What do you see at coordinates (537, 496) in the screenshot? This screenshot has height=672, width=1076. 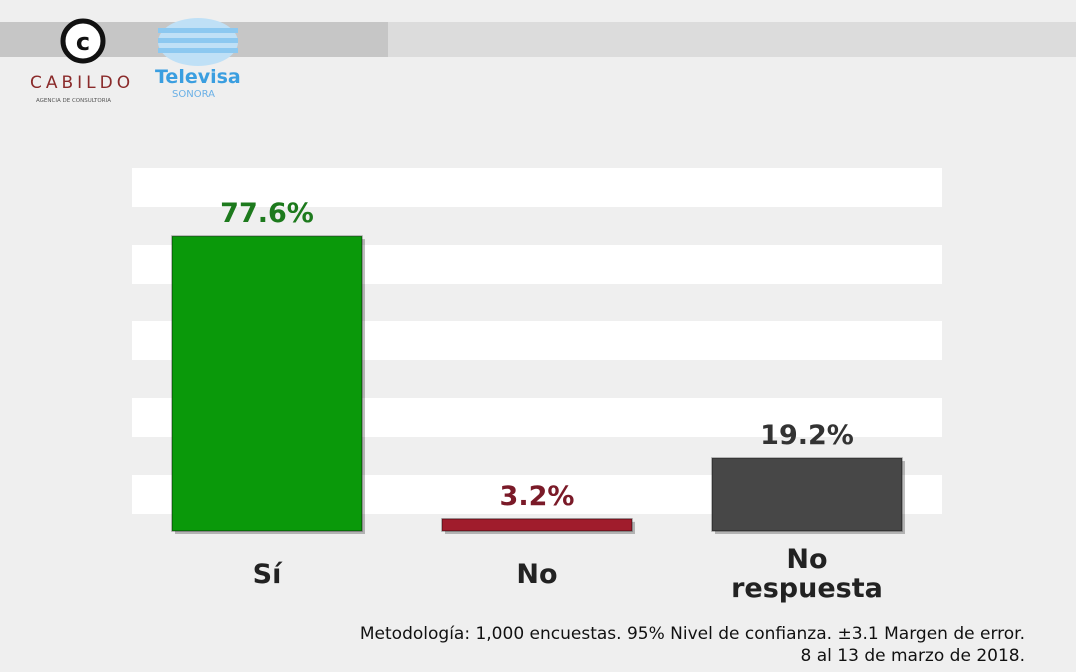 I see `value-label: 3.2%` at bounding box center [537, 496].